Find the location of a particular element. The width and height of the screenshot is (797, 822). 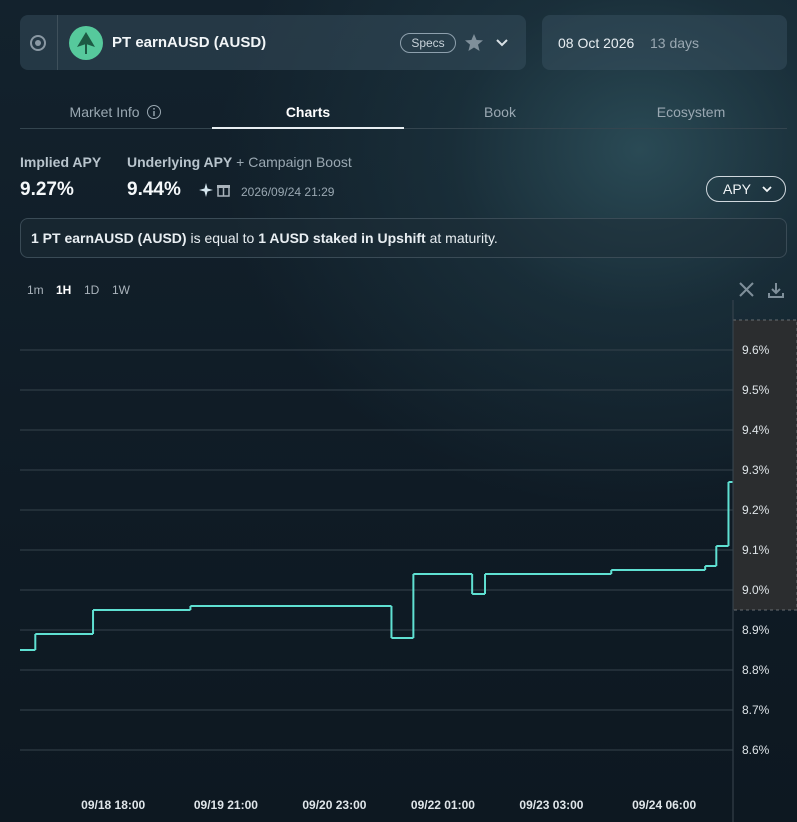

implied-apy-label: Implied APY is located at coordinates (61, 162).